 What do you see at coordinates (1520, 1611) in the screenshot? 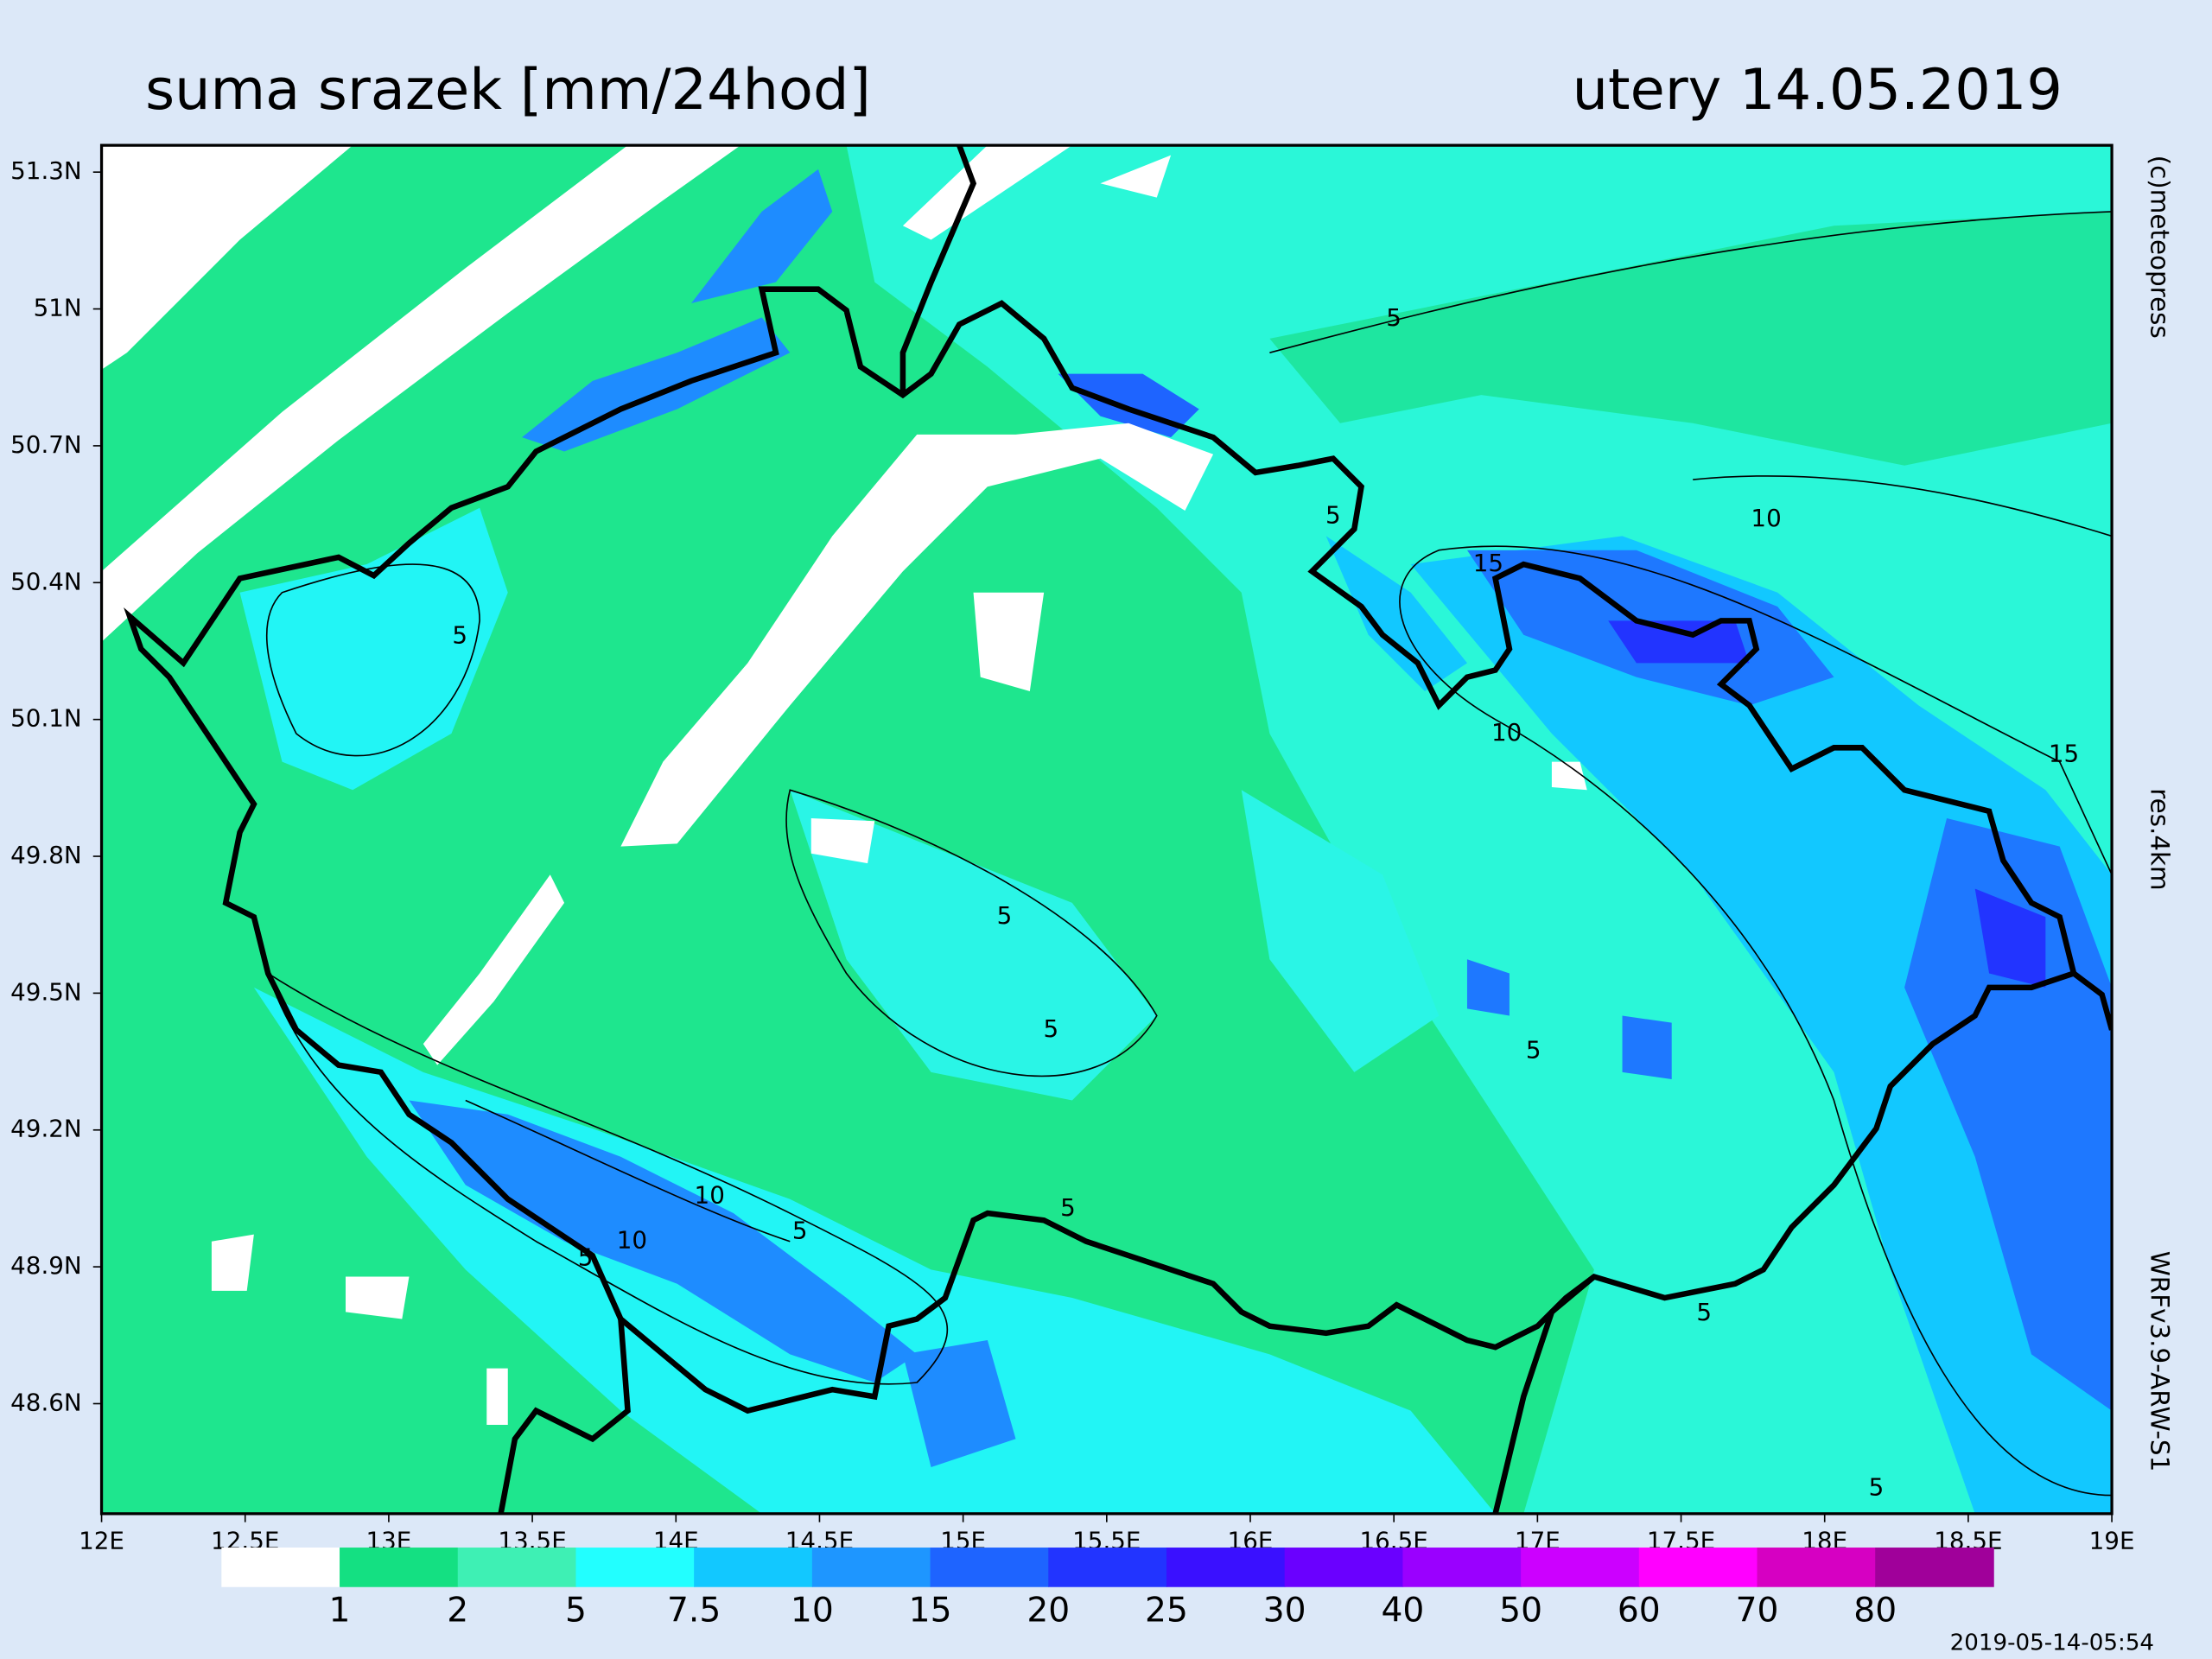
I see `legend-label: 50` at bounding box center [1520, 1611].